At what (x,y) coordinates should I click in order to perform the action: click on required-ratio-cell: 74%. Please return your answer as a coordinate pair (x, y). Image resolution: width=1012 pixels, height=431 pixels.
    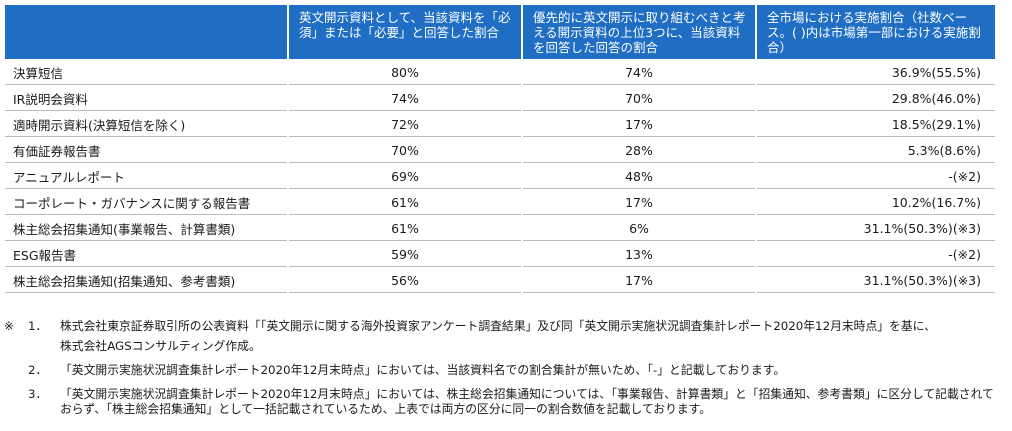
    Looking at the image, I should click on (405, 99).